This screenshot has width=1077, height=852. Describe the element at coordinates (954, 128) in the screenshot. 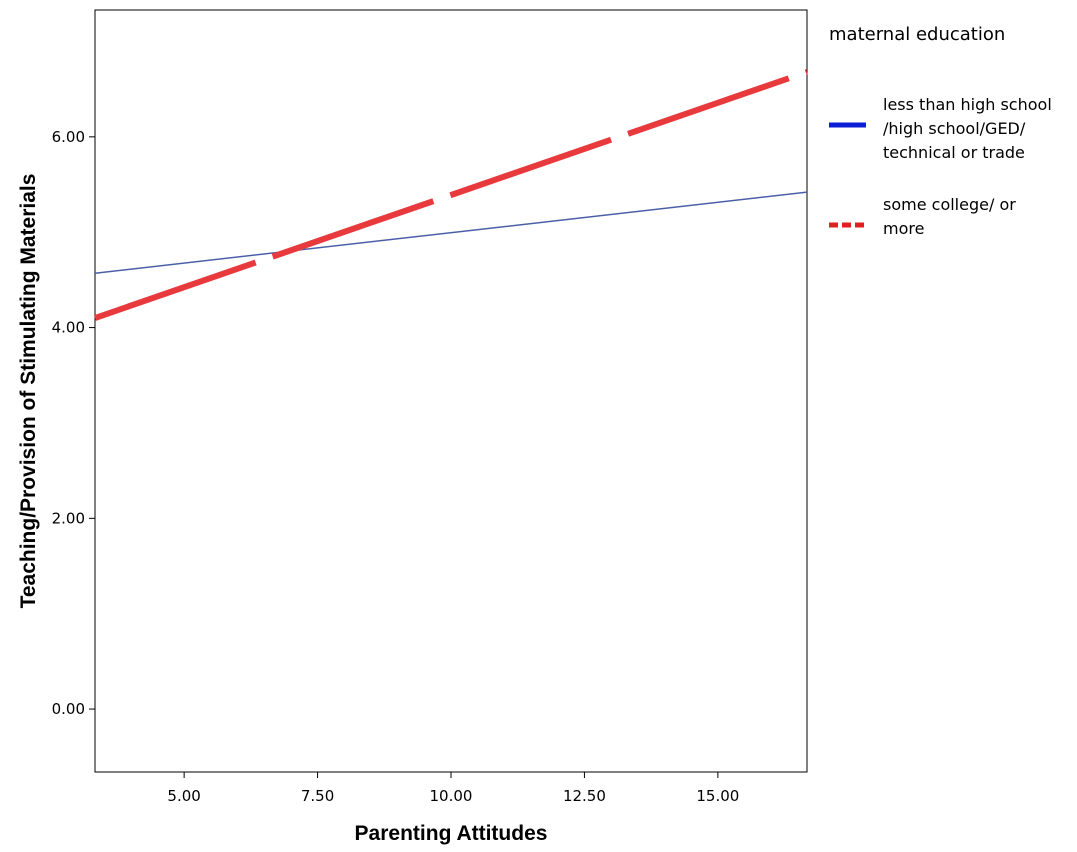

I see `legend-label-1: /high school/GED/` at that location.